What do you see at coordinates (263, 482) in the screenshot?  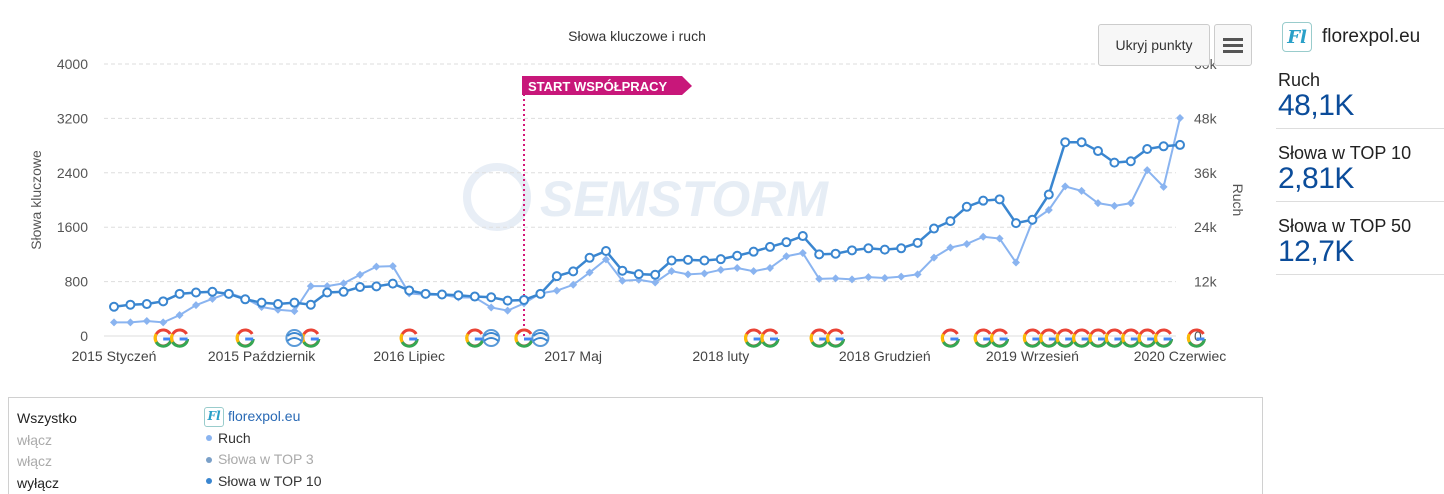 I see `legend-item-top10: Słowa w TOP 10` at bounding box center [263, 482].